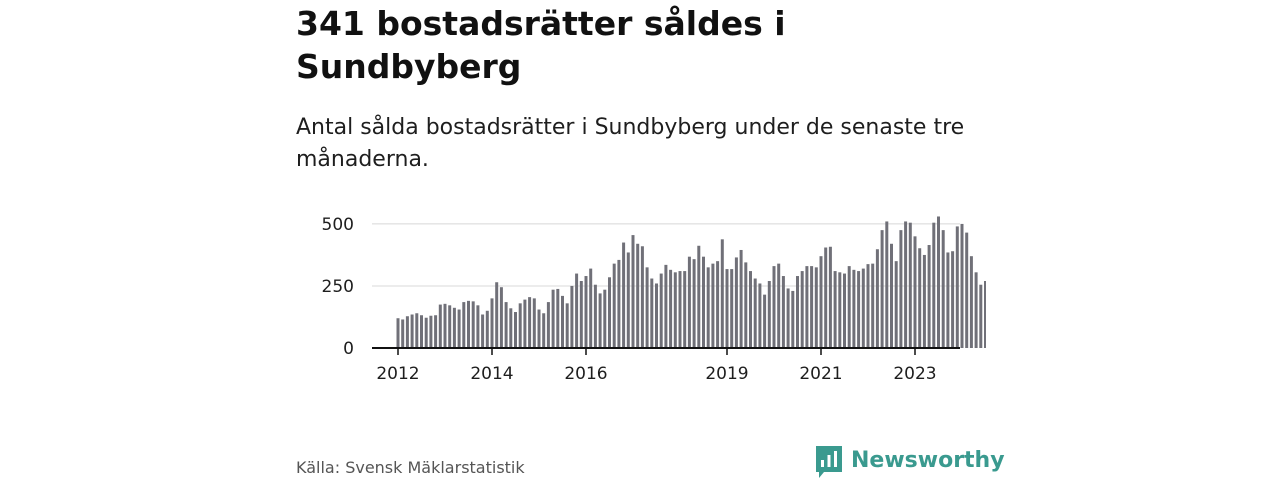 Image resolution: width=1280 pixels, height=480 pixels. I want to click on x-tick-label: 2021, so click(820, 374).